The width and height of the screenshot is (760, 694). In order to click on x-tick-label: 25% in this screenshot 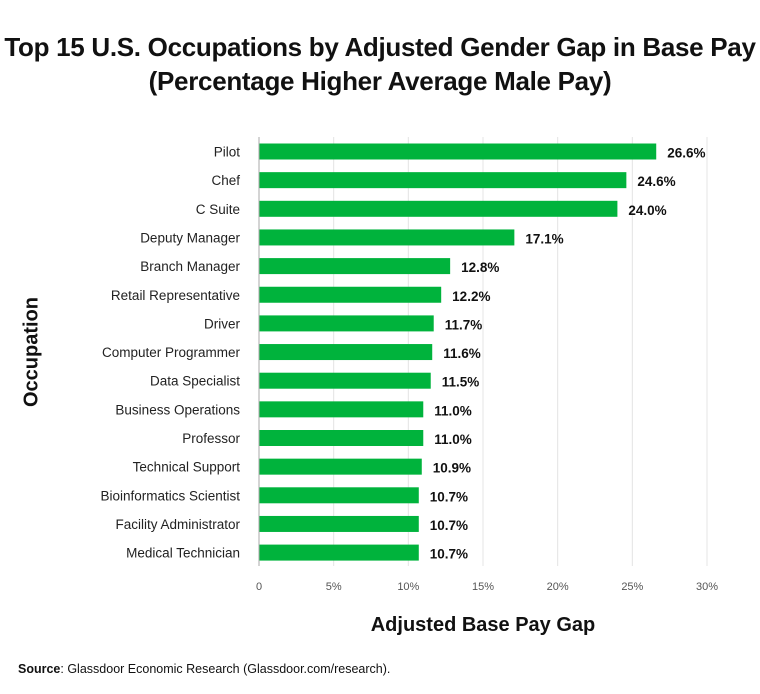, I will do `click(632, 587)`.